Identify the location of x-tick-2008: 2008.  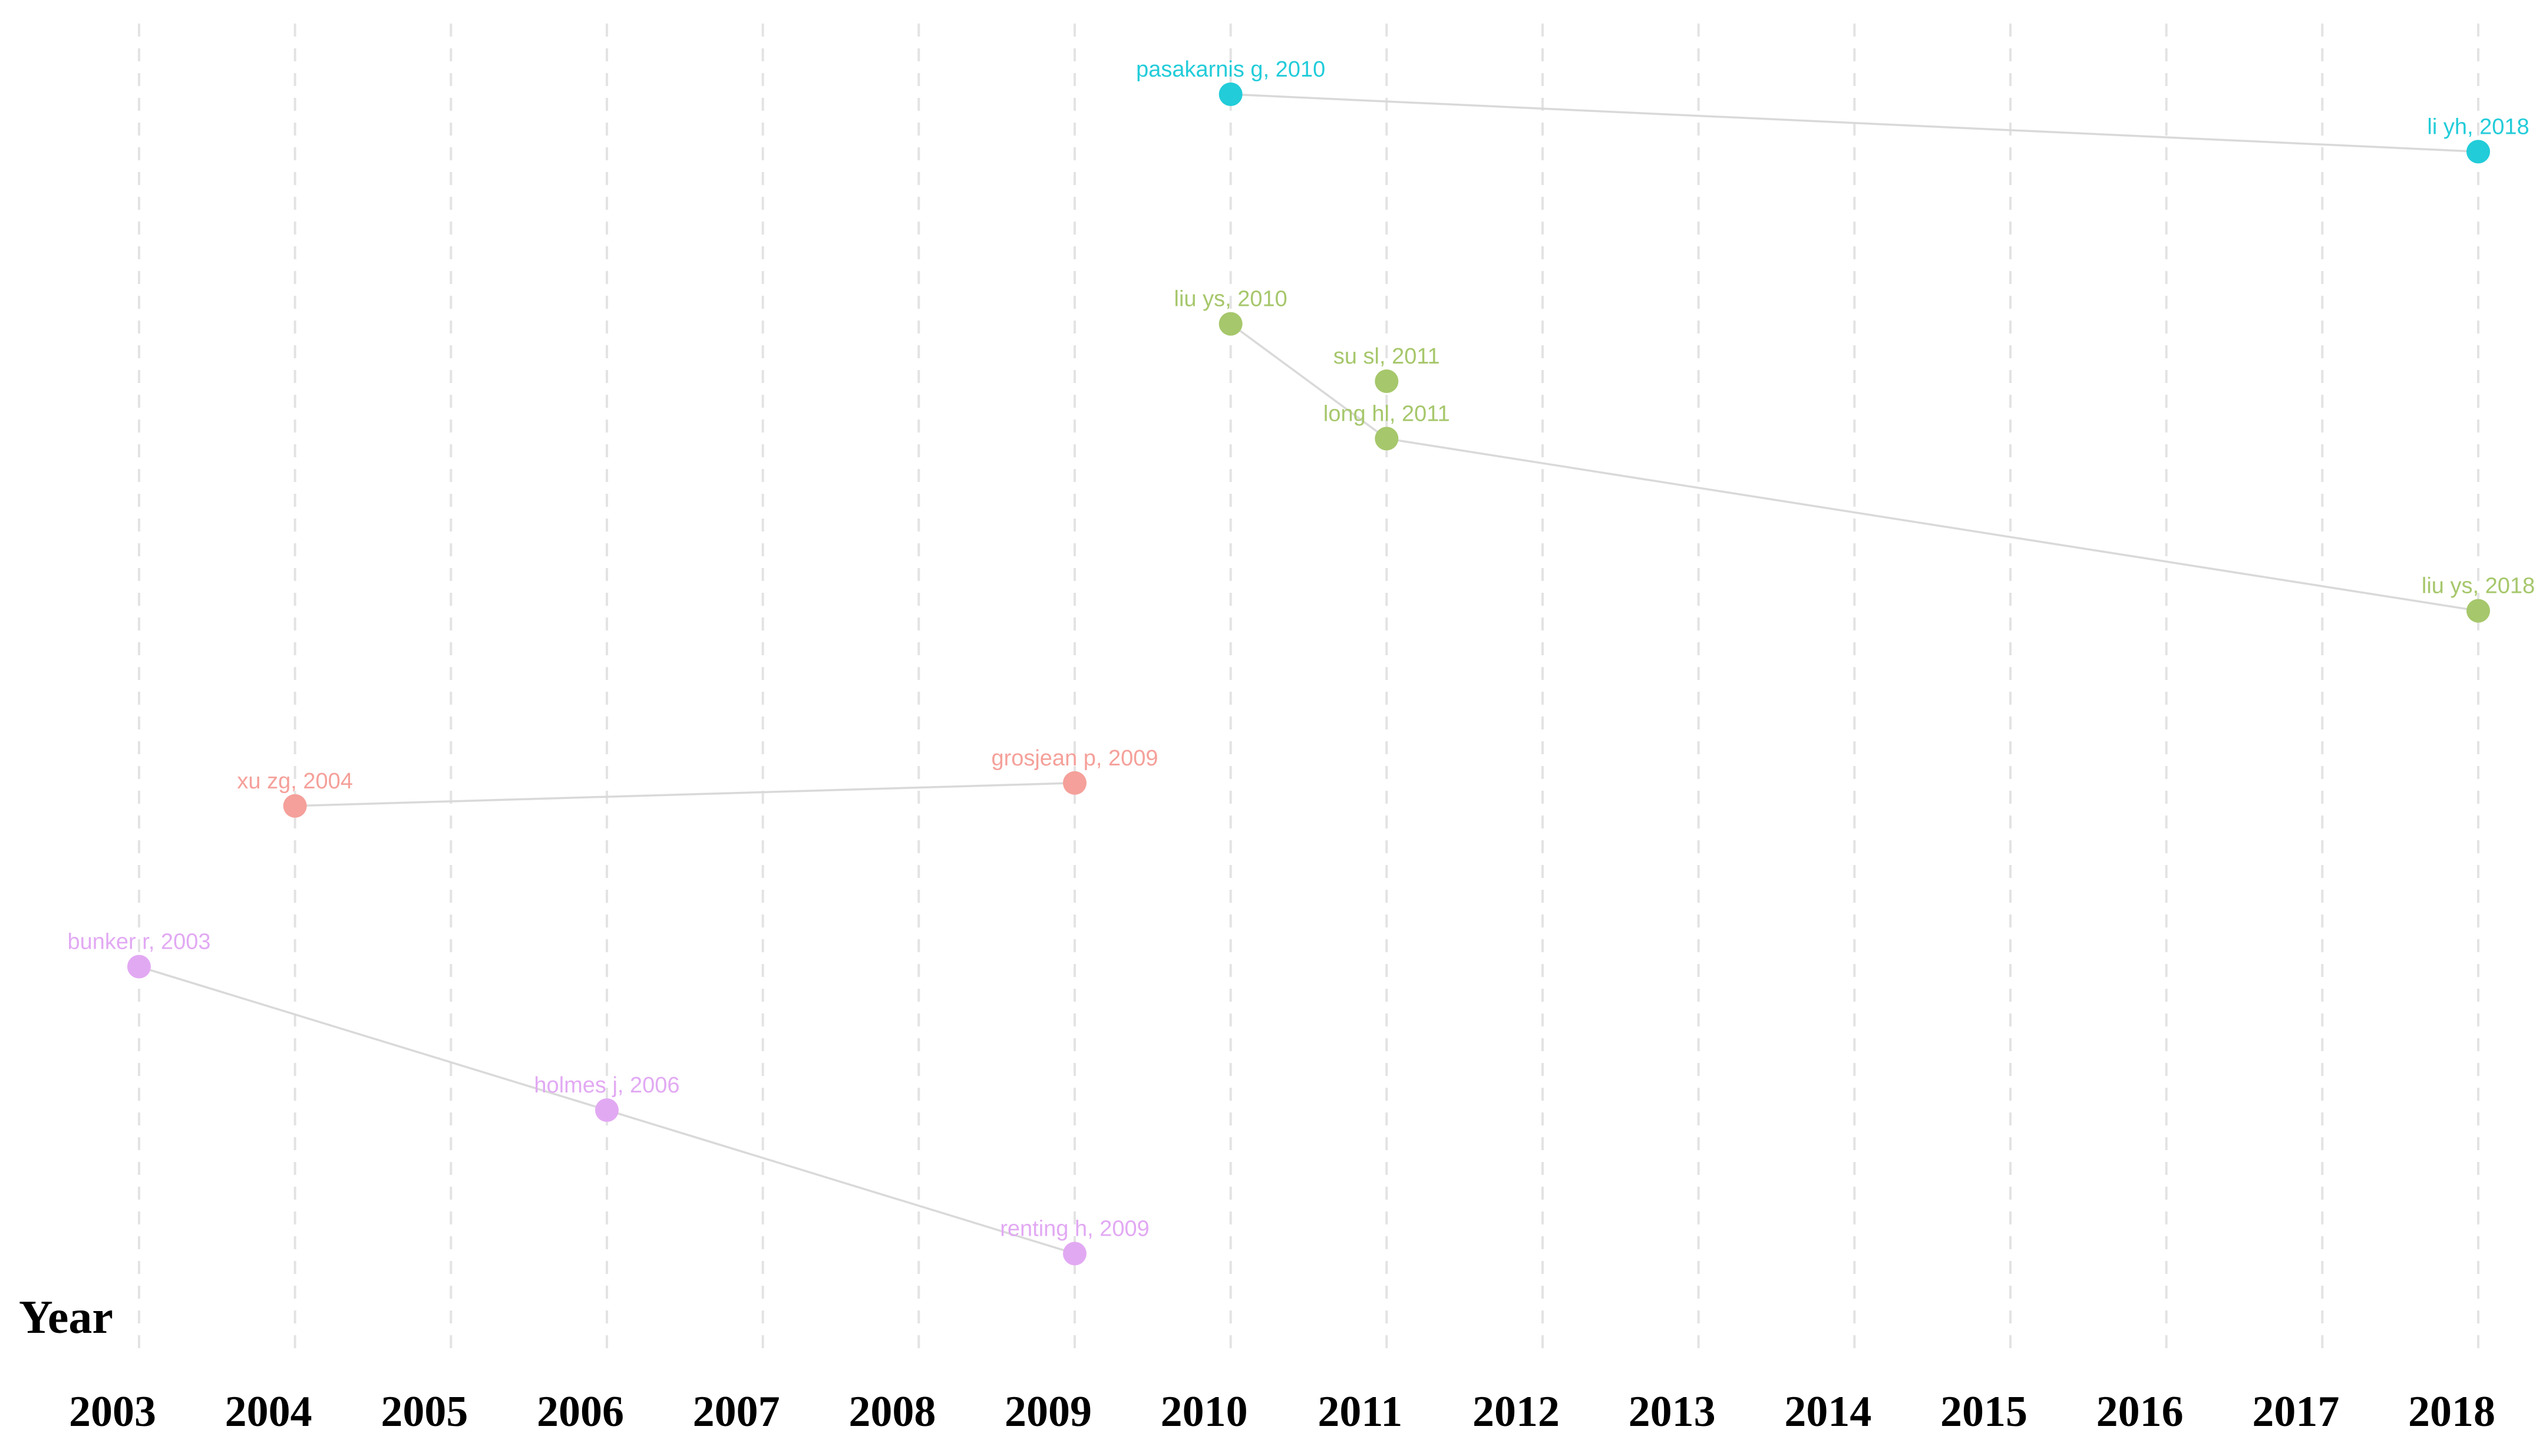
(892, 1412).